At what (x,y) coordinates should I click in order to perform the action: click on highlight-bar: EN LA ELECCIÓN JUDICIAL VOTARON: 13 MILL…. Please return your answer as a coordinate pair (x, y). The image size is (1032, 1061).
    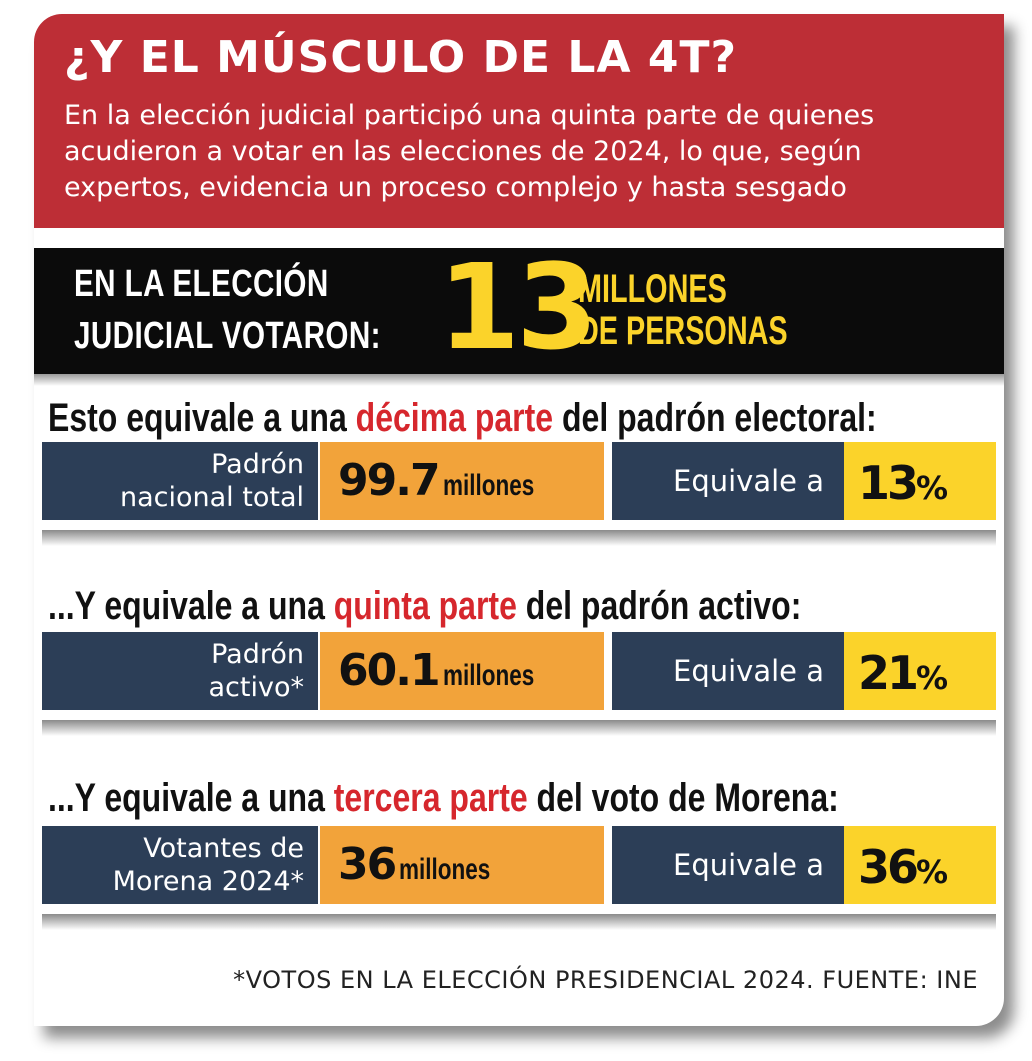
    Looking at the image, I should click on (519, 308).